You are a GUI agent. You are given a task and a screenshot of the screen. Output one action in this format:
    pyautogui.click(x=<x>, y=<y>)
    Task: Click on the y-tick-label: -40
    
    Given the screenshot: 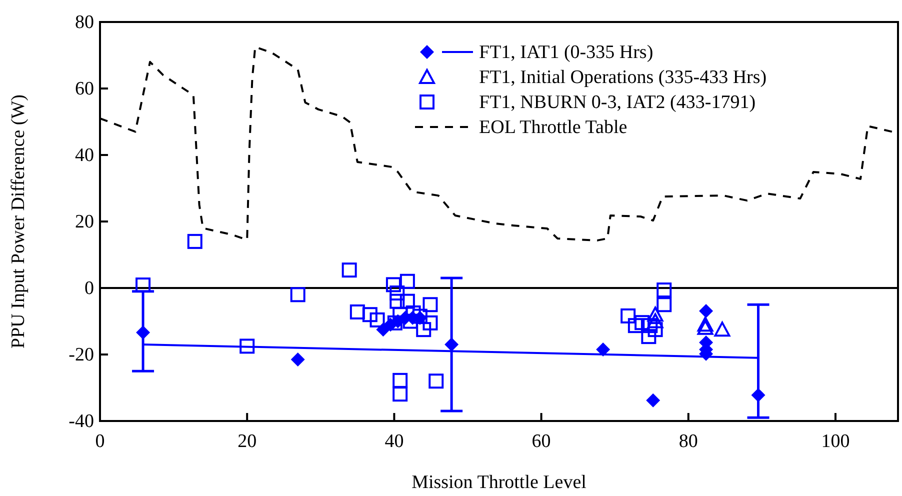 What is the action you would take?
    pyautogui.click(x=81, y=421)
    